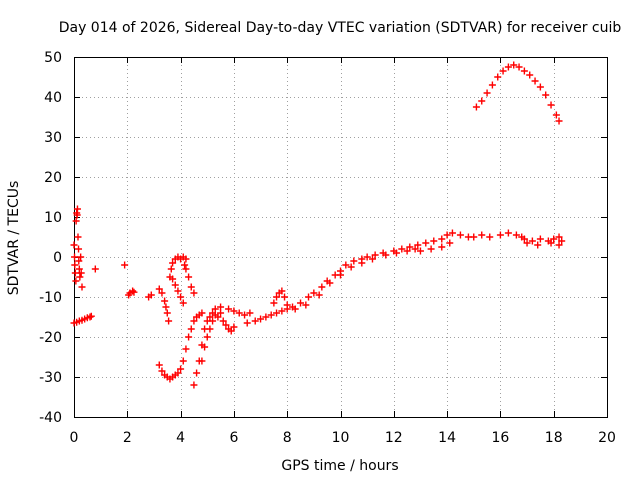  I want to click on y-tick-label: -30, so click(50, 378).